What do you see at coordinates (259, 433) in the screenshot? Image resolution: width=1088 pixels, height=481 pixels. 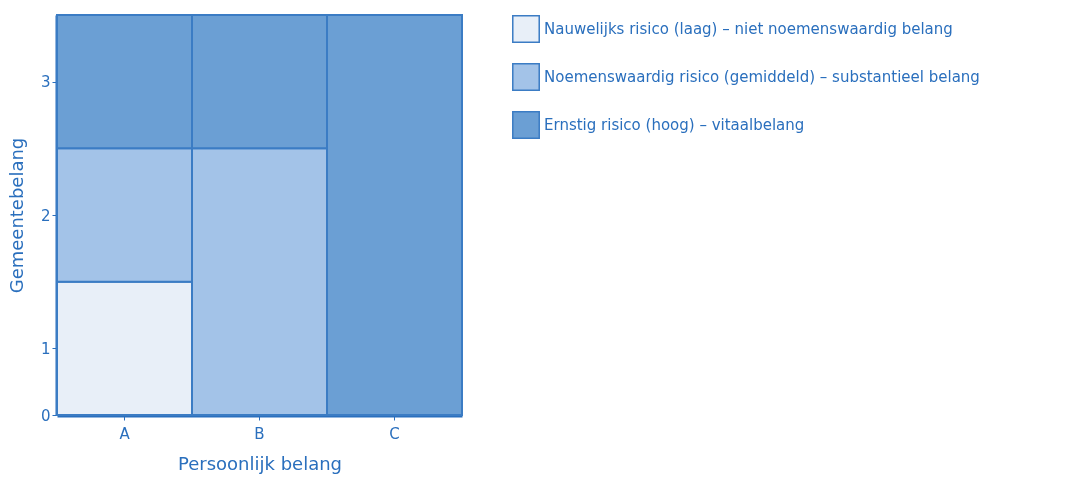 I see `x-tick-label: B` at bounding box center [259, 433].